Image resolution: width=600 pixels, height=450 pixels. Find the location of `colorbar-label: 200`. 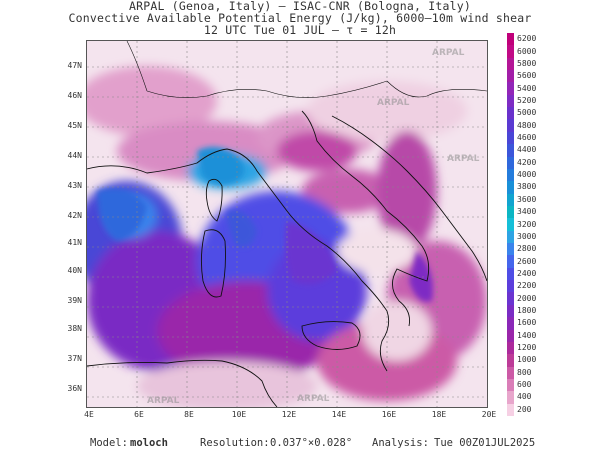

colorbar-label: 200 is located at coordinates (524, 409).